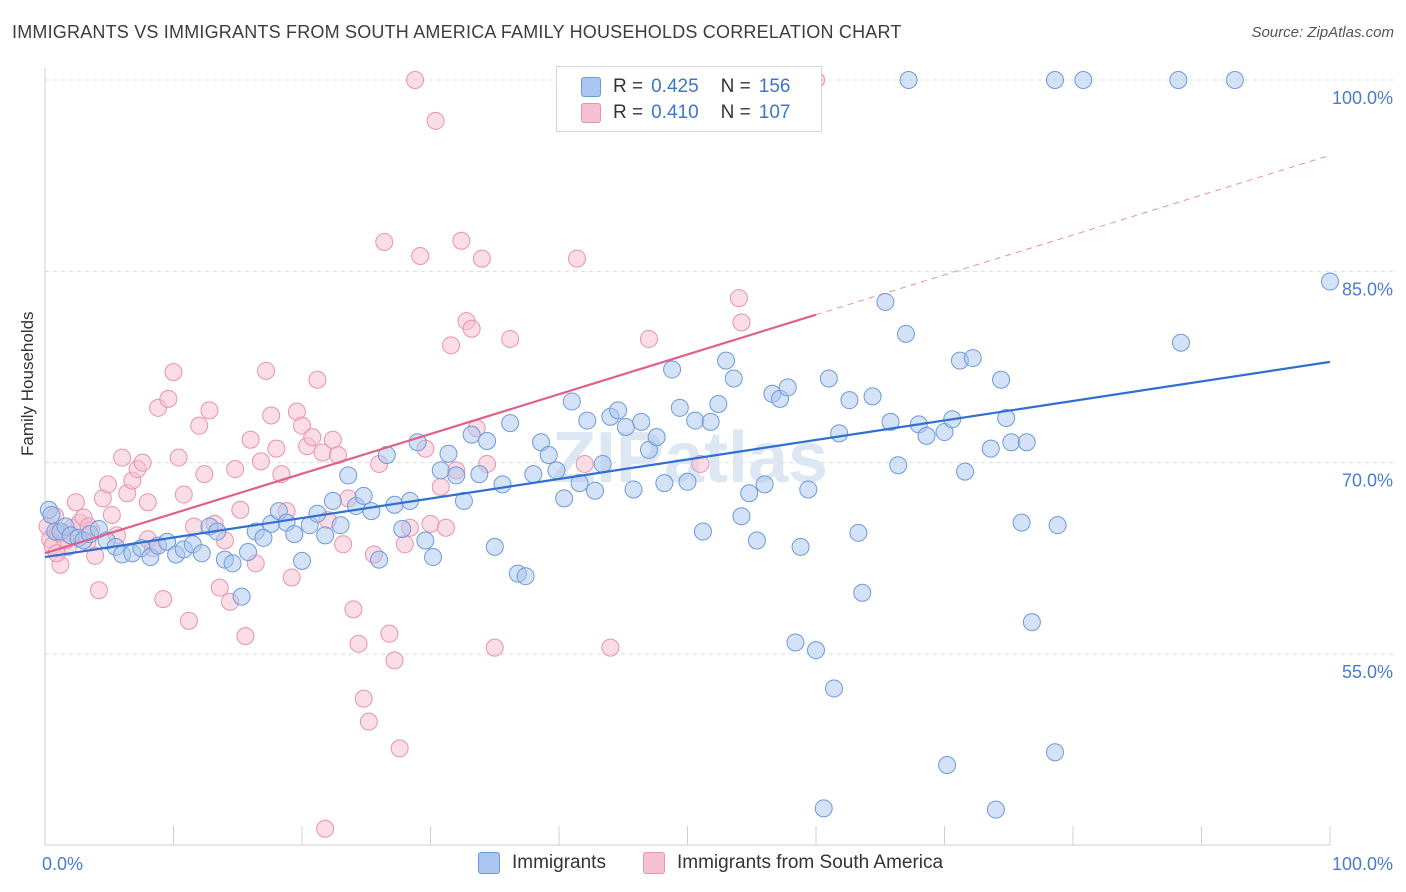 The width and height of the screenshot is (1406, 892). Describe the element at coordinates (654, 863) in the screenshot. I see `south-america-legend-swatch` at that location.